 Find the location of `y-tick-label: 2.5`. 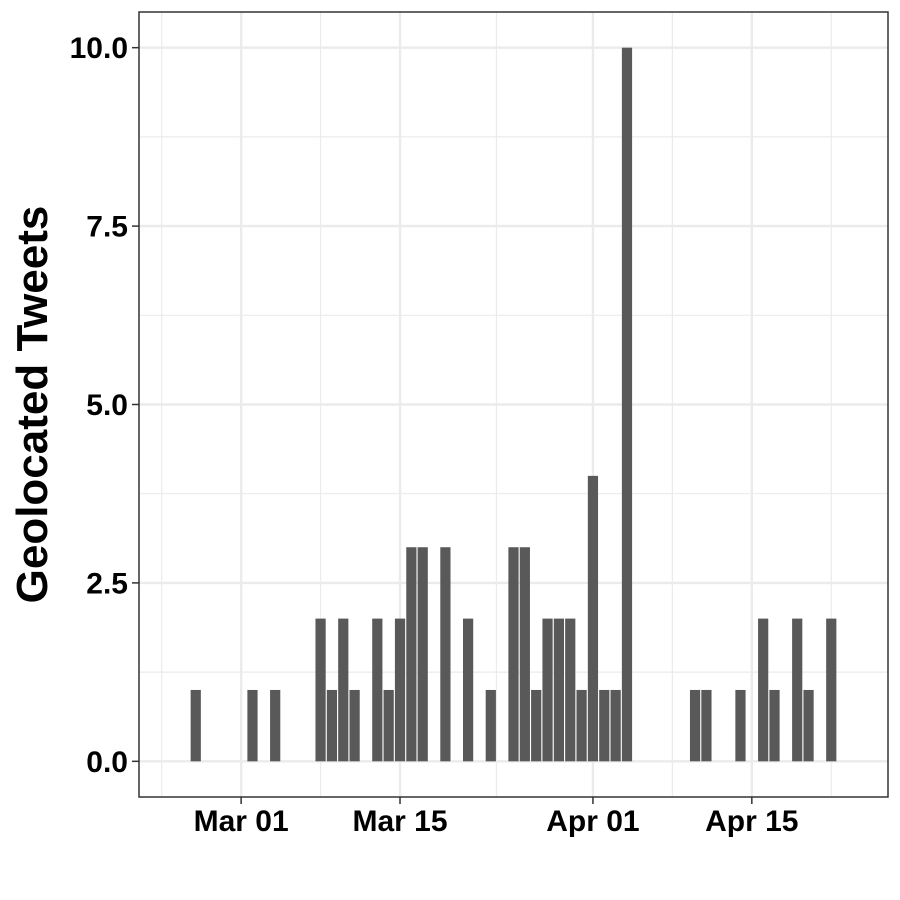

y-tick-label: 2.5 is located at coordinates (107, 583).